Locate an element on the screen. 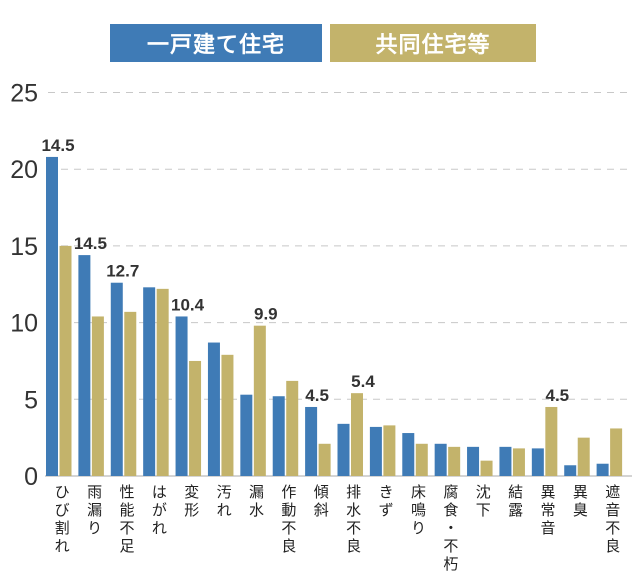 This screenshot has height=576, width=640. legend-apartment: 共同住宅等 is located at coordinates (433, 43).